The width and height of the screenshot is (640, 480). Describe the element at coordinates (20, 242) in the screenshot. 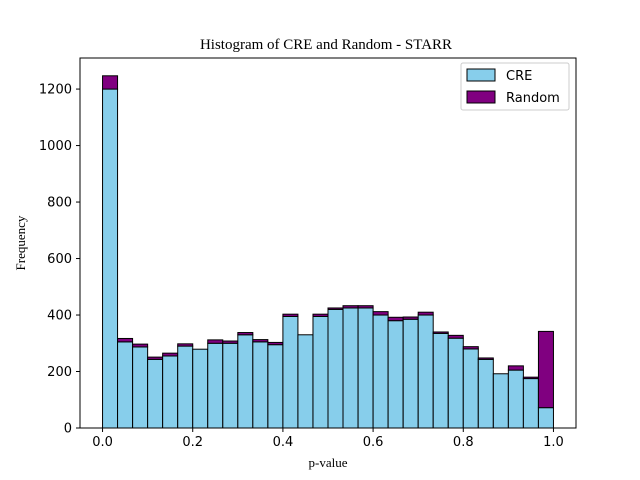

I see `y-axis-label: Frequency` at that location.